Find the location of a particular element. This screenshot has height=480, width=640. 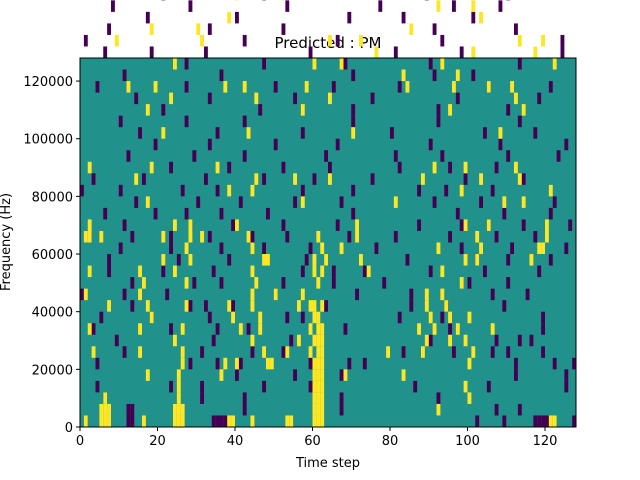

x-tick-label: 40 is located at coordinates (235, 441).